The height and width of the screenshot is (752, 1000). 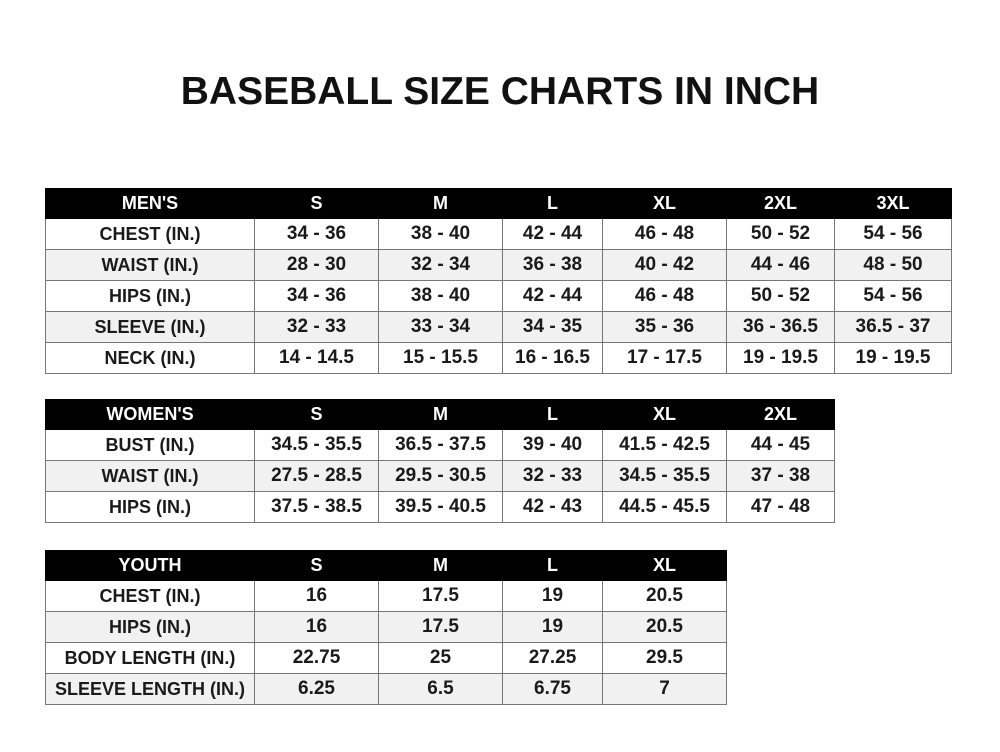 What do you see at coordinates (664, 327) in the screenshot?
I see `measurement-cell: 35 - 36` at bounding box center [664, 327].